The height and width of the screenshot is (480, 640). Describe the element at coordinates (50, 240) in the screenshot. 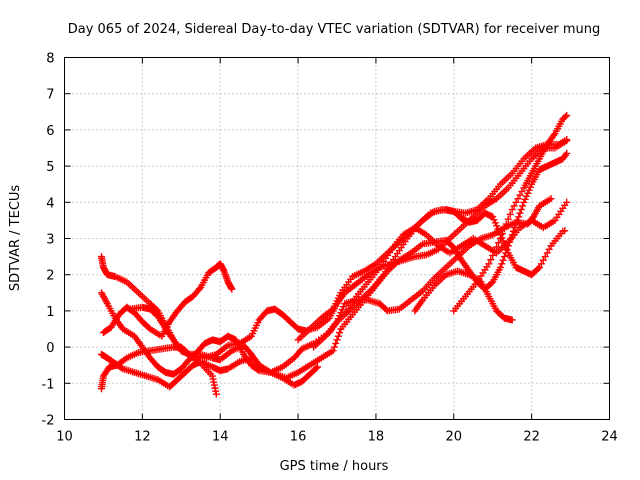

I see `y-tick-label: 3` at that location.